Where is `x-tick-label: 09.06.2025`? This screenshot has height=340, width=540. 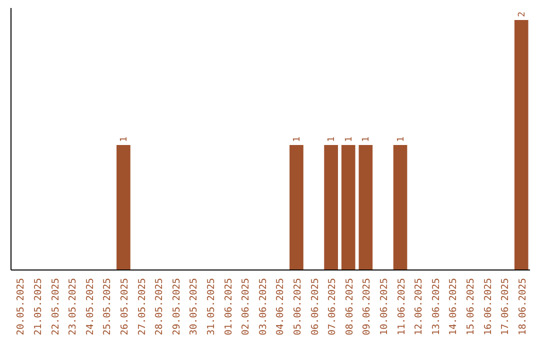
x-tick-label: 09.06.2025 is located at coordinates (367, 307).